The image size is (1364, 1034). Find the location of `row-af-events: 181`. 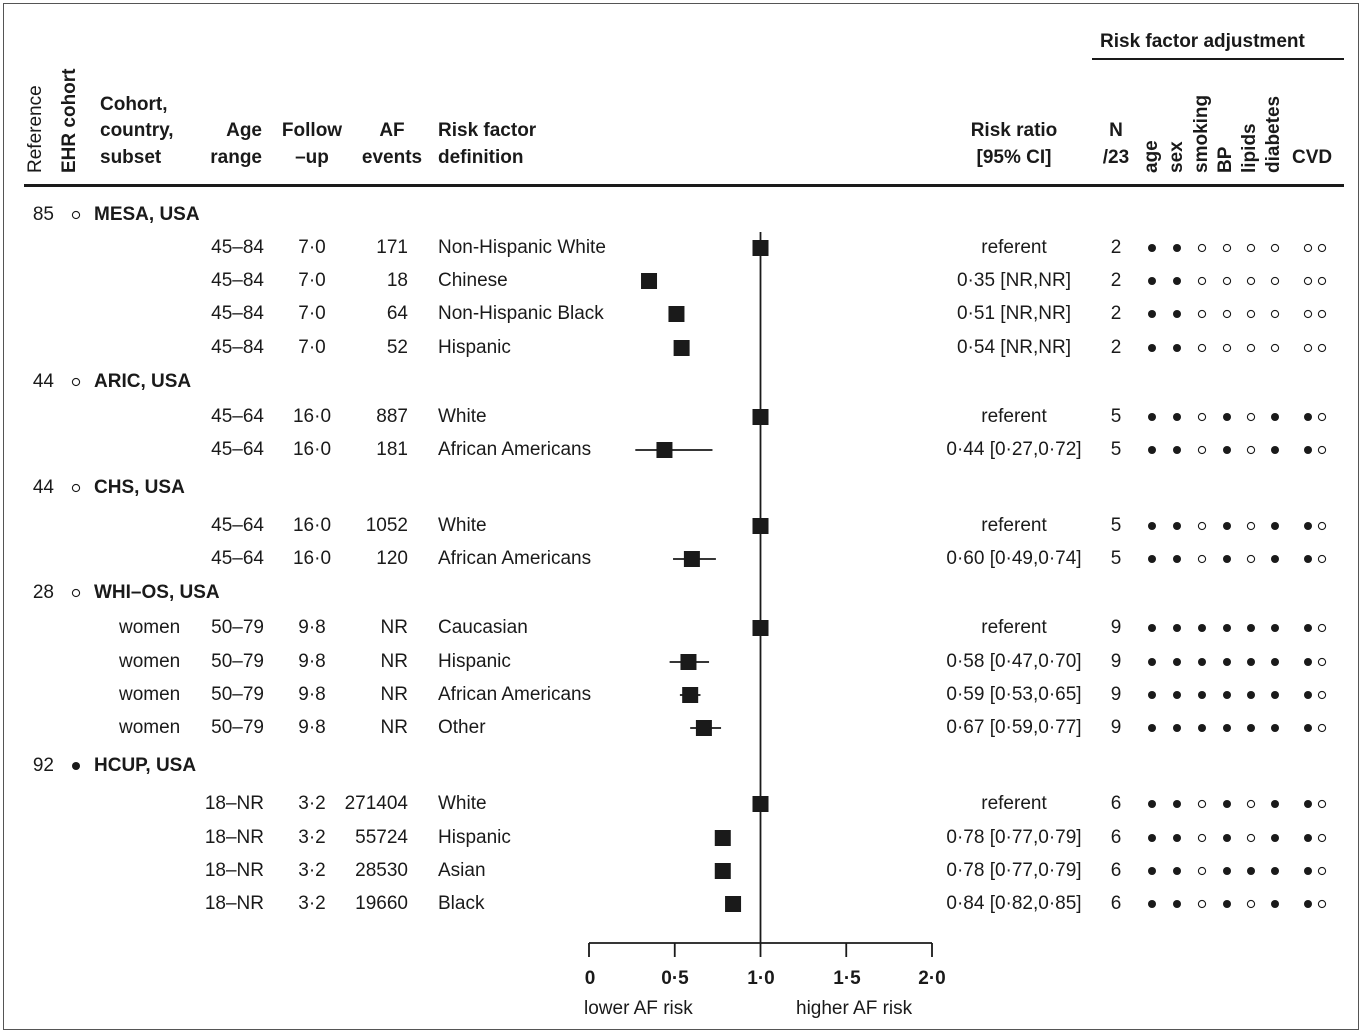

row-af-events: 181 is located at coordinates (392, 449).